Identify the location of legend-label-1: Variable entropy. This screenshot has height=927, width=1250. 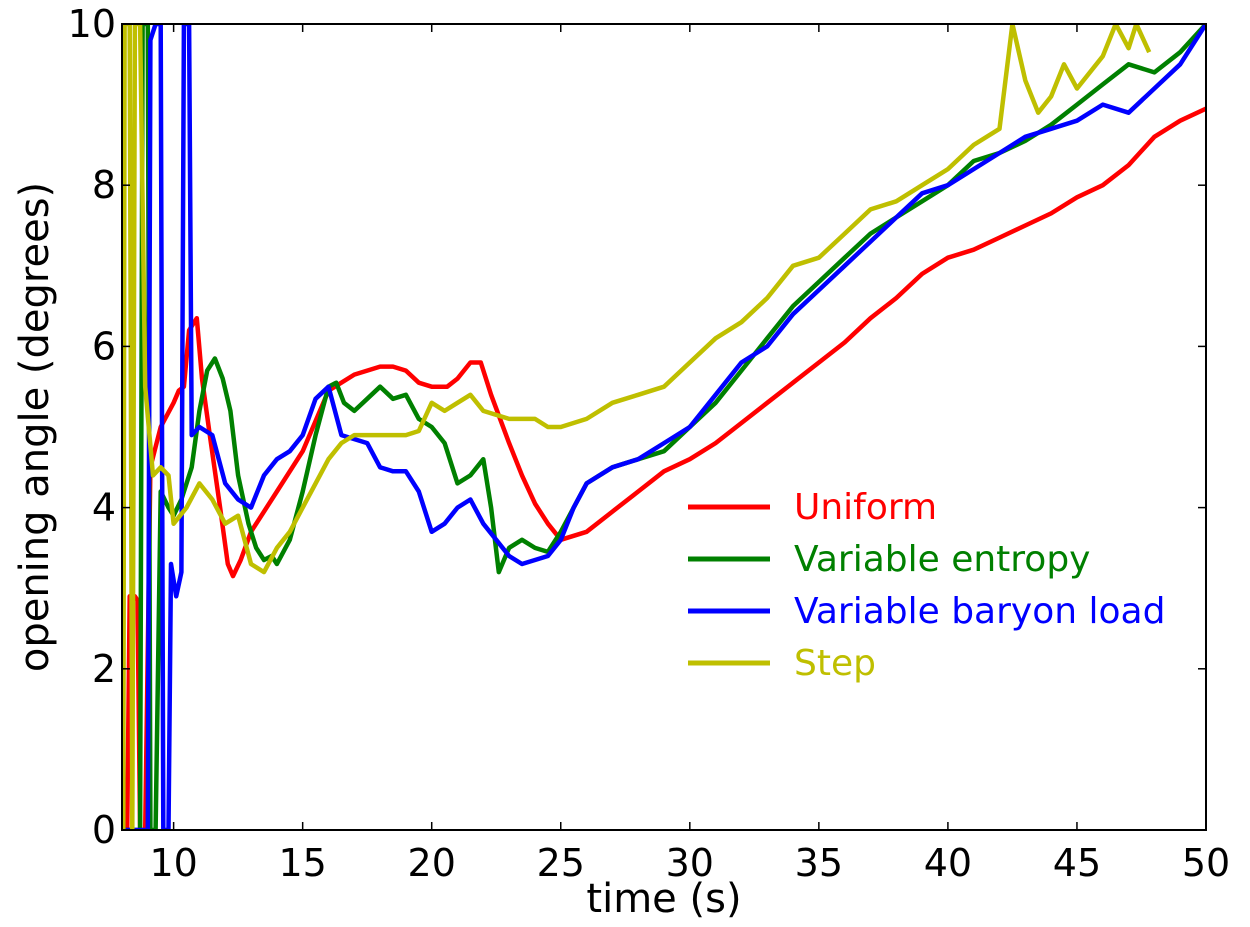
(942, 559).